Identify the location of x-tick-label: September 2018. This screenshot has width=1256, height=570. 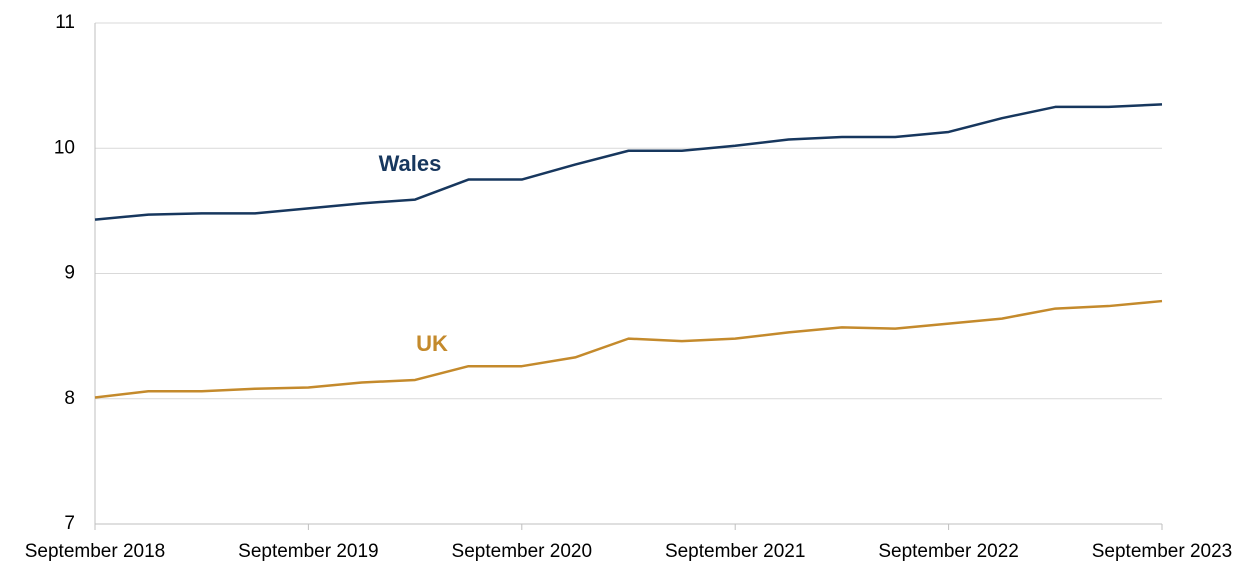
(95, 551).